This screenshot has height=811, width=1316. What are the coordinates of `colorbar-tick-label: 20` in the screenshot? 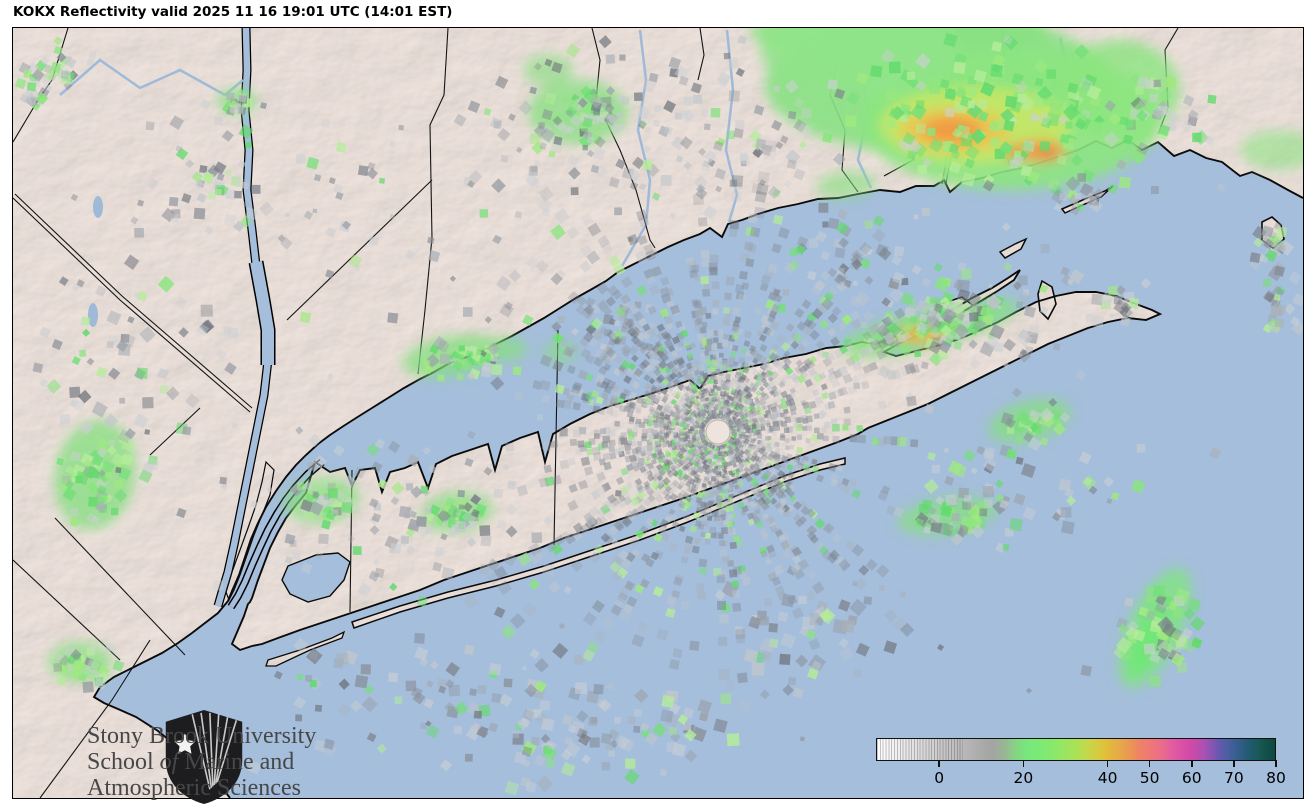 It's located at (1023, 778).